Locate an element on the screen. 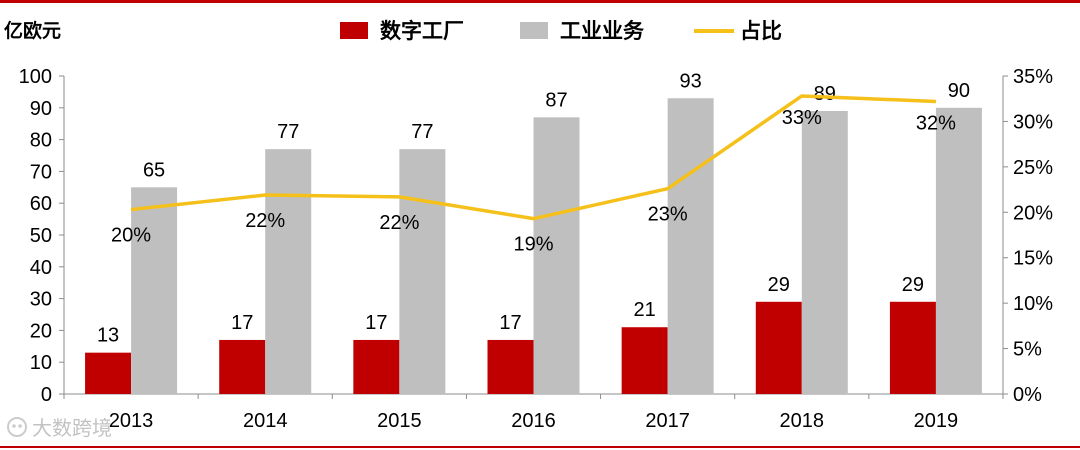 The image size is (1080, 450). line-data-label: 33% is located at coordinates (802, 118).